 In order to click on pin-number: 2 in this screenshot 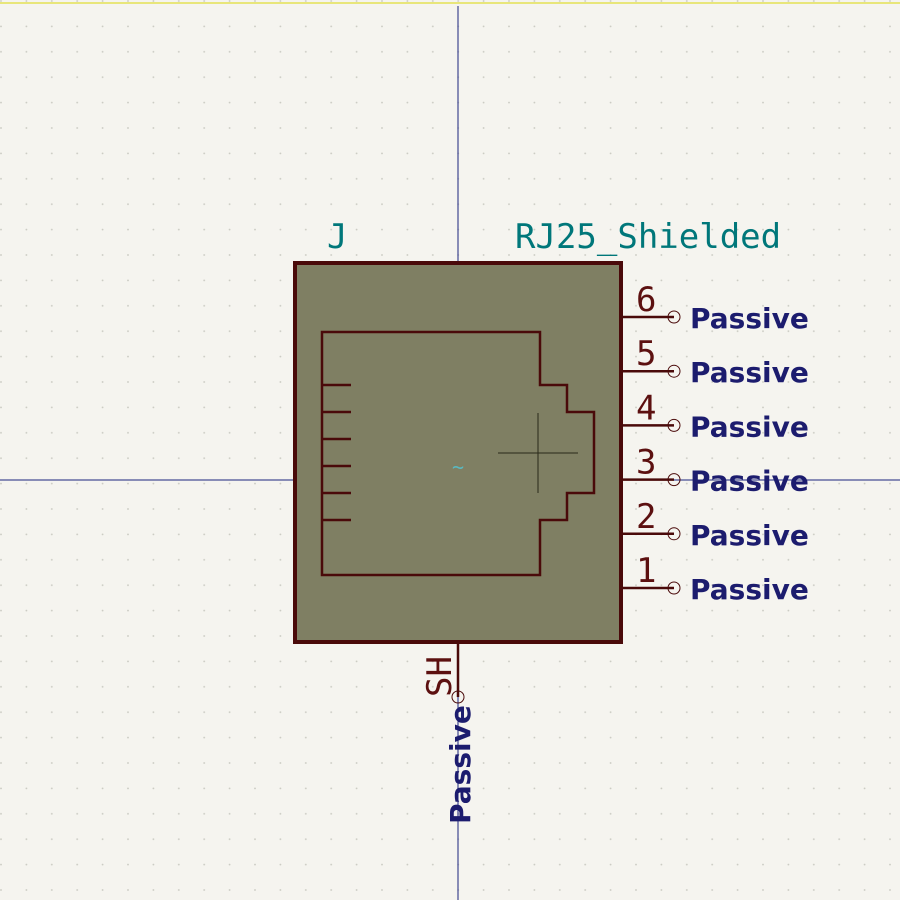, I will do `click(646, 517)`.